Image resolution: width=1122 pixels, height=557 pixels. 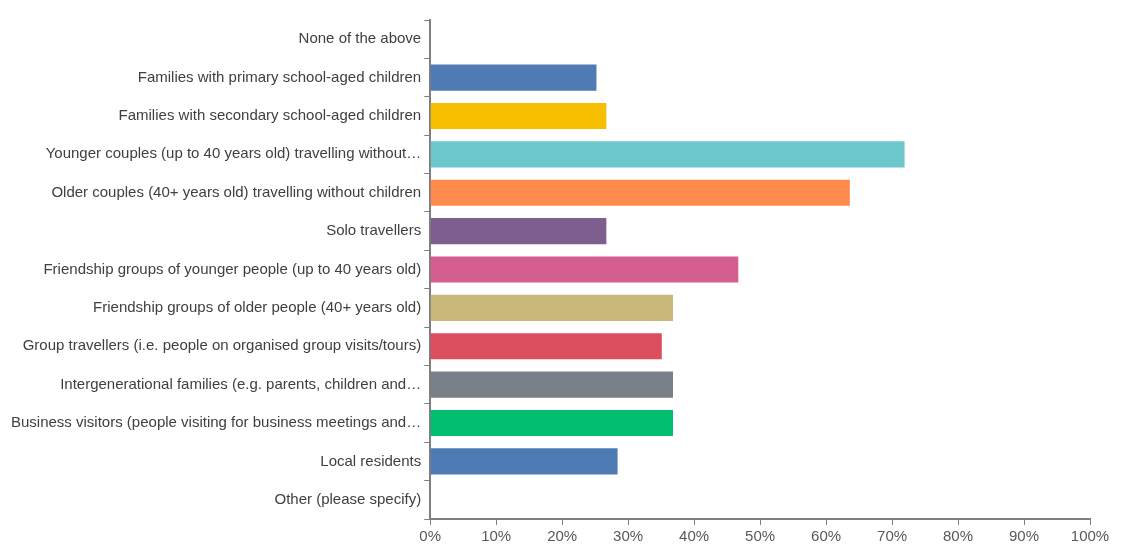 What do you see at coordinates (360, 38) in the screenshot?
I see `y-tick-label: None of the above` at bounding box center [360, 38].